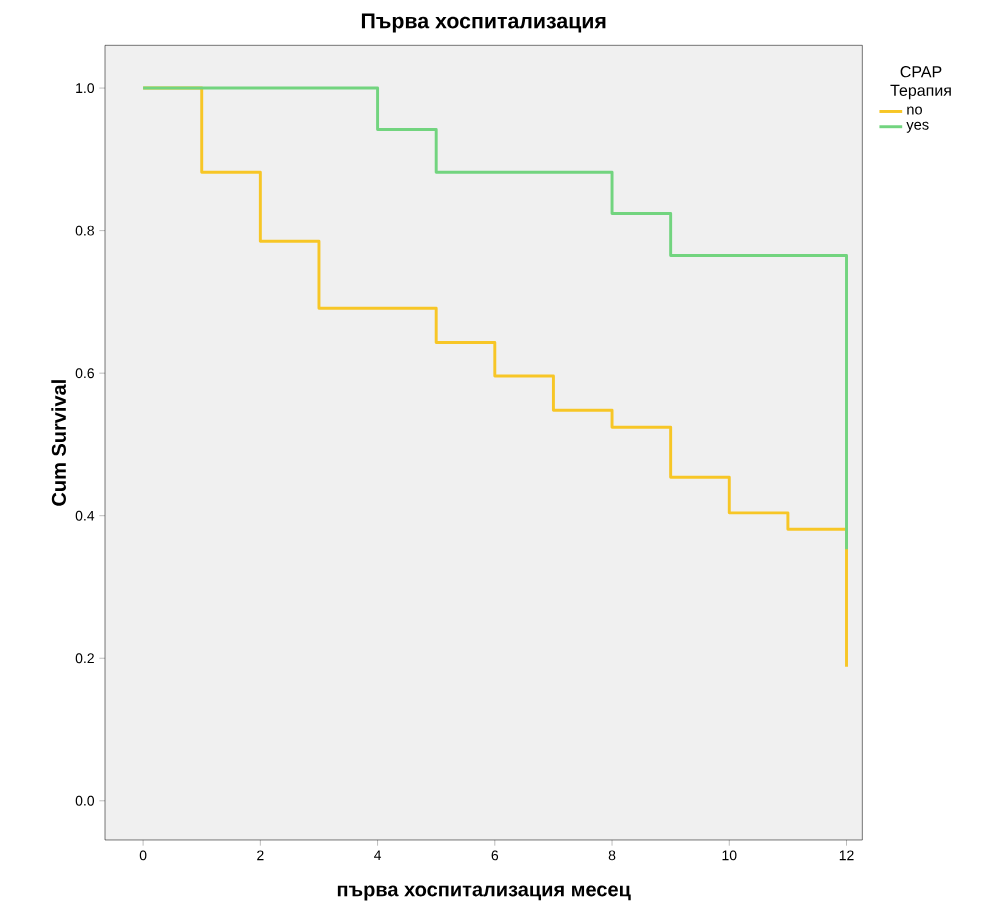  Describe the element at coordinates (84, 230) in the screenshot. I see `y-tick-label: 0.8` at that location.